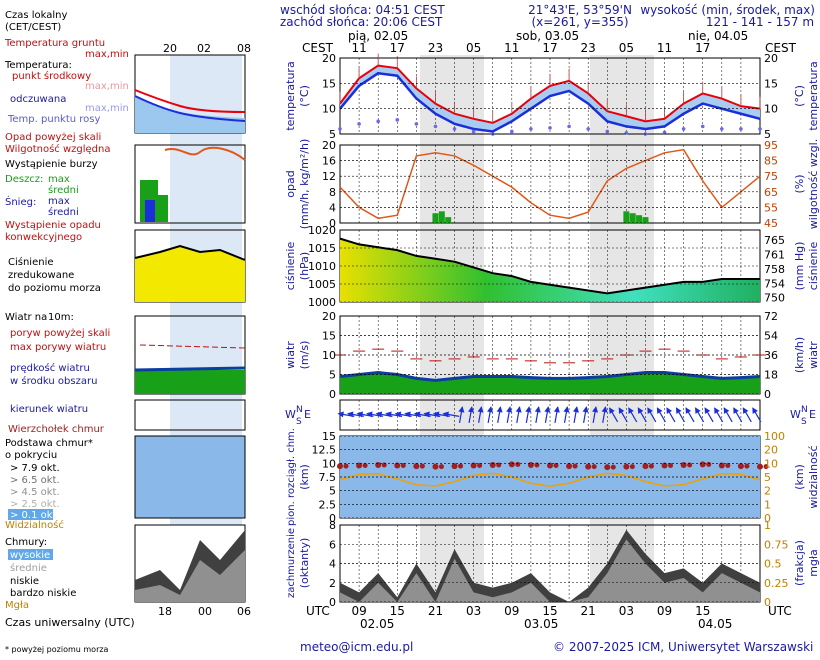 The height and width of the screenshot is (660, 820). Describe the element at coordinates (190, 114) in the screenshot. I see `legend-temp-fill` at that location.